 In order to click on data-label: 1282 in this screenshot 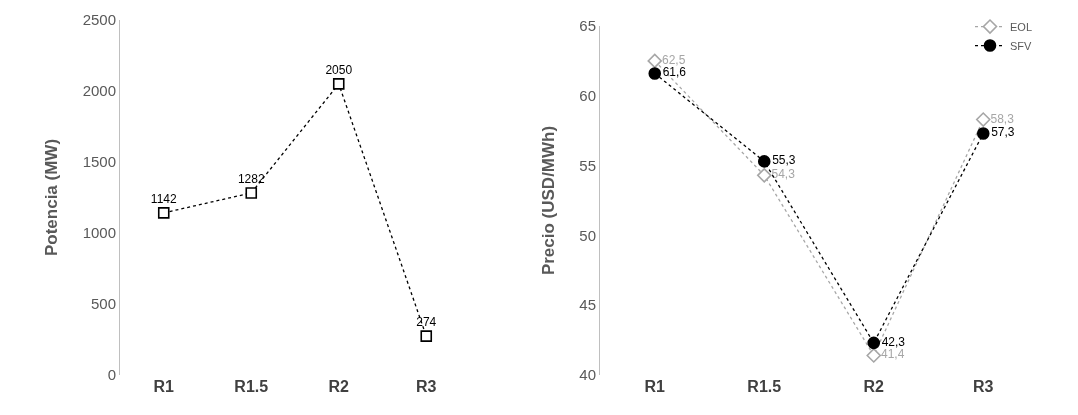, I will do `click(251, 178)`.